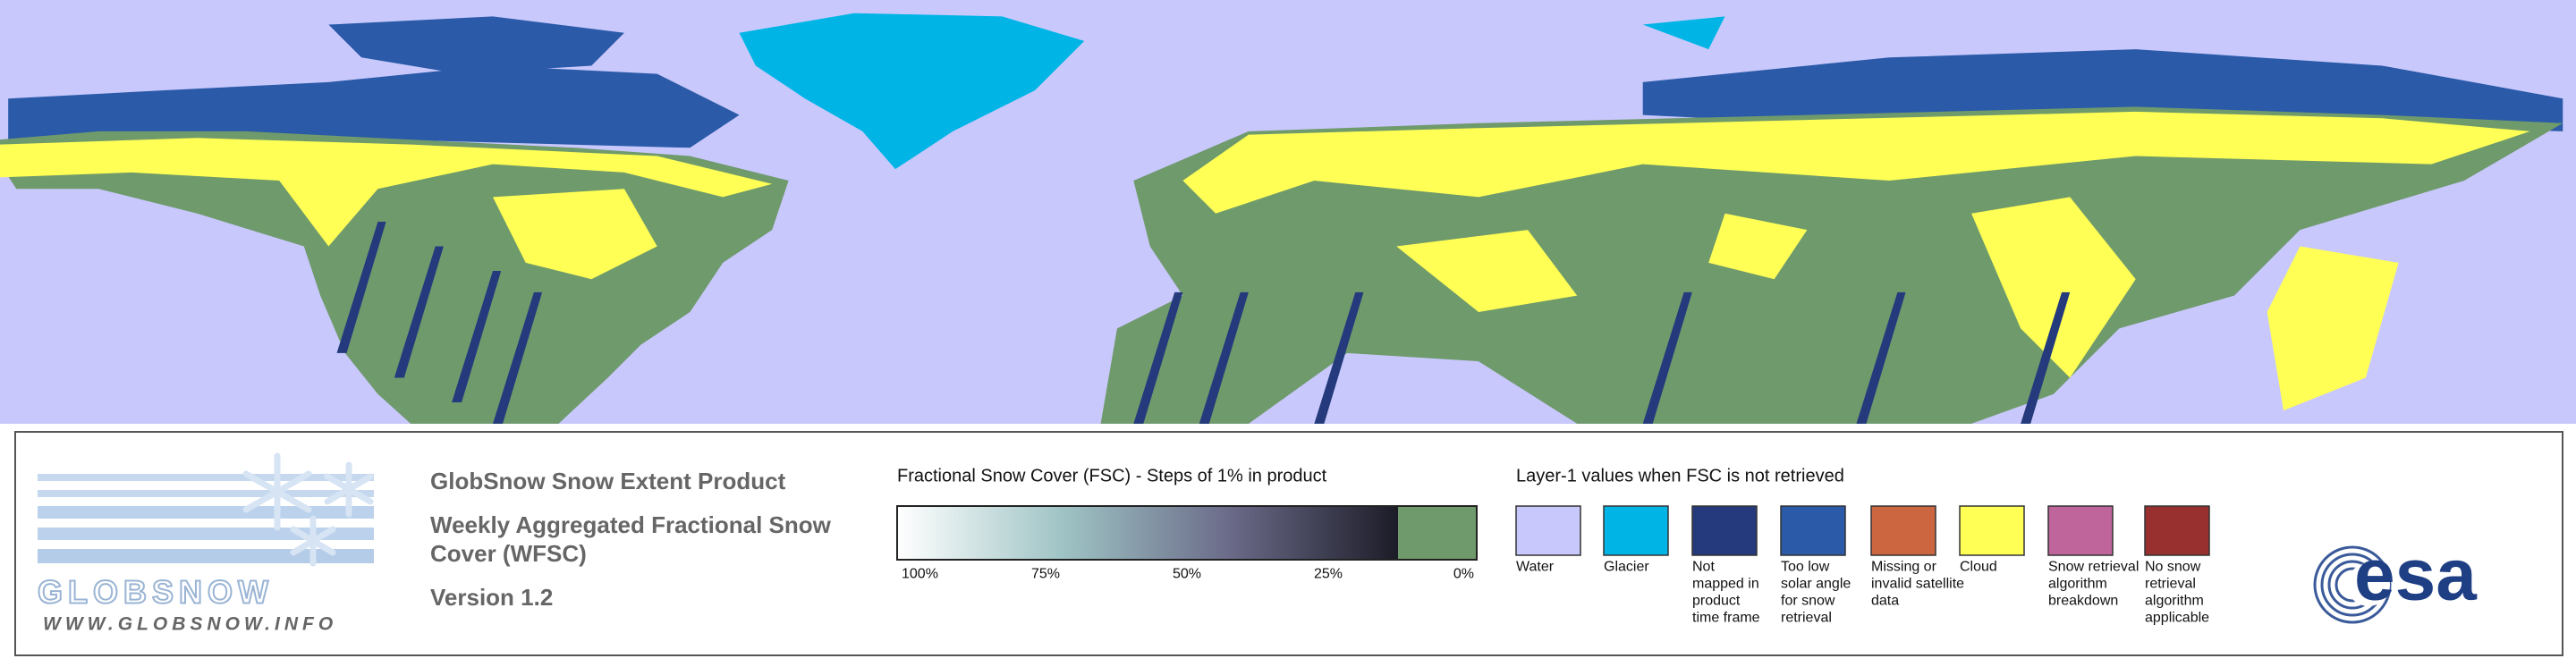  Describe the element at coordinates (205, 543) in the screenshot. I see `globsnow-logo: GLOBSNOW WWW.GLOBSNOW.INFO` at that location.